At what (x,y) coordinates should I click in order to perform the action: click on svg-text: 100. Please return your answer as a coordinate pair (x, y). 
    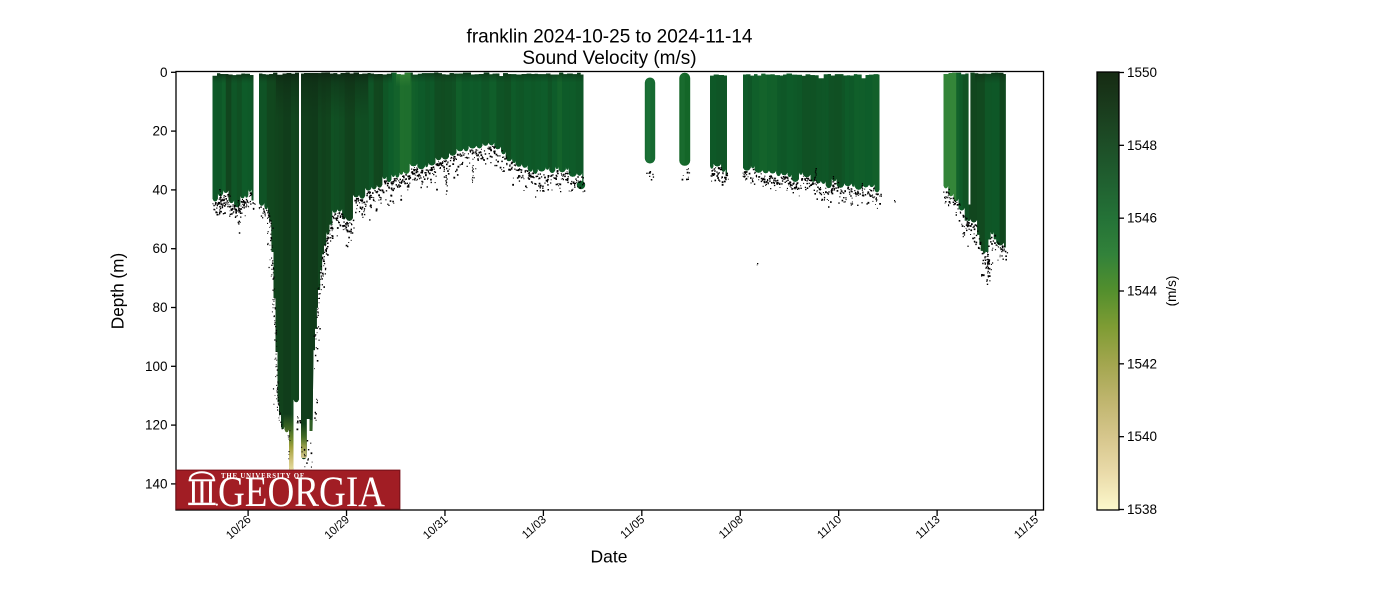
    Looking at the image, I should click on (156, 366).